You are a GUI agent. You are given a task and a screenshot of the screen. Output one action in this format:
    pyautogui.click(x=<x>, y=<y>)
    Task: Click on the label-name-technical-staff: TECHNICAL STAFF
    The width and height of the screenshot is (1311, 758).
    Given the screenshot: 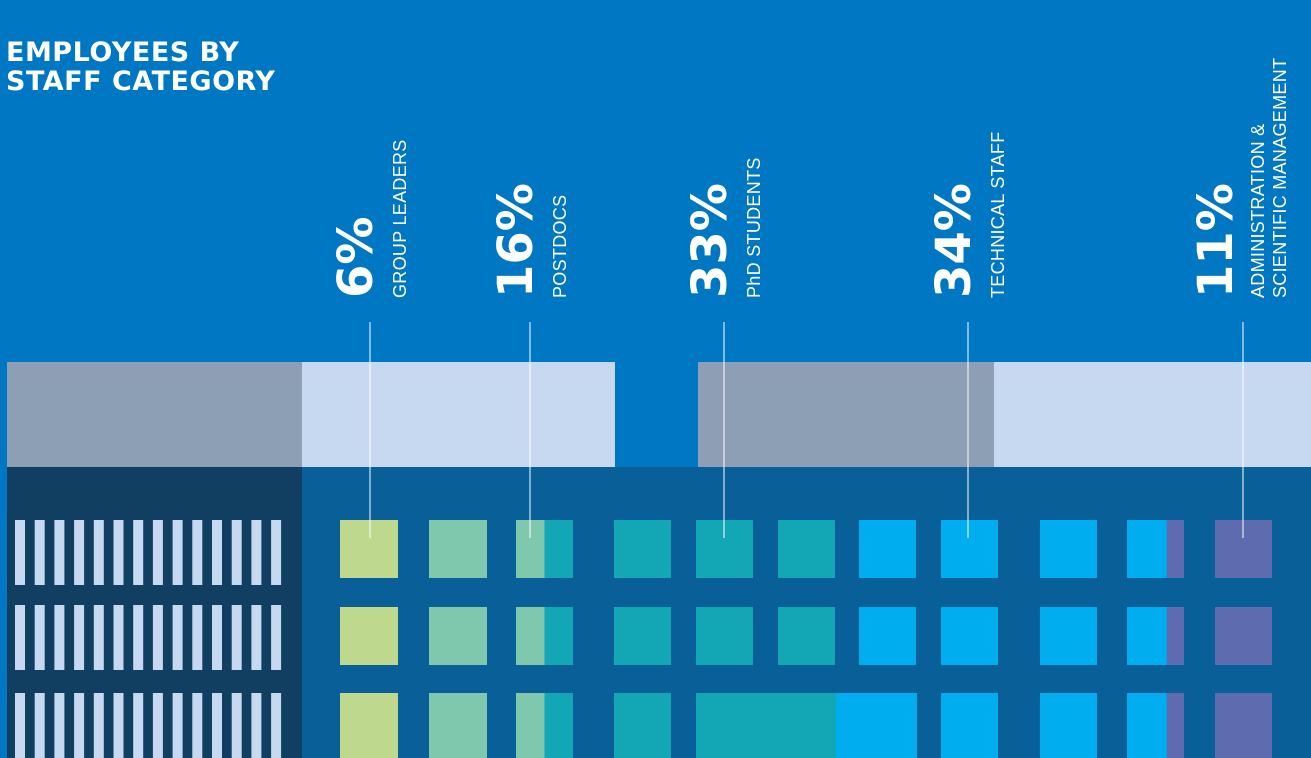 What is the action you would take?
    pyautogui.click(x=998, y=214)
    